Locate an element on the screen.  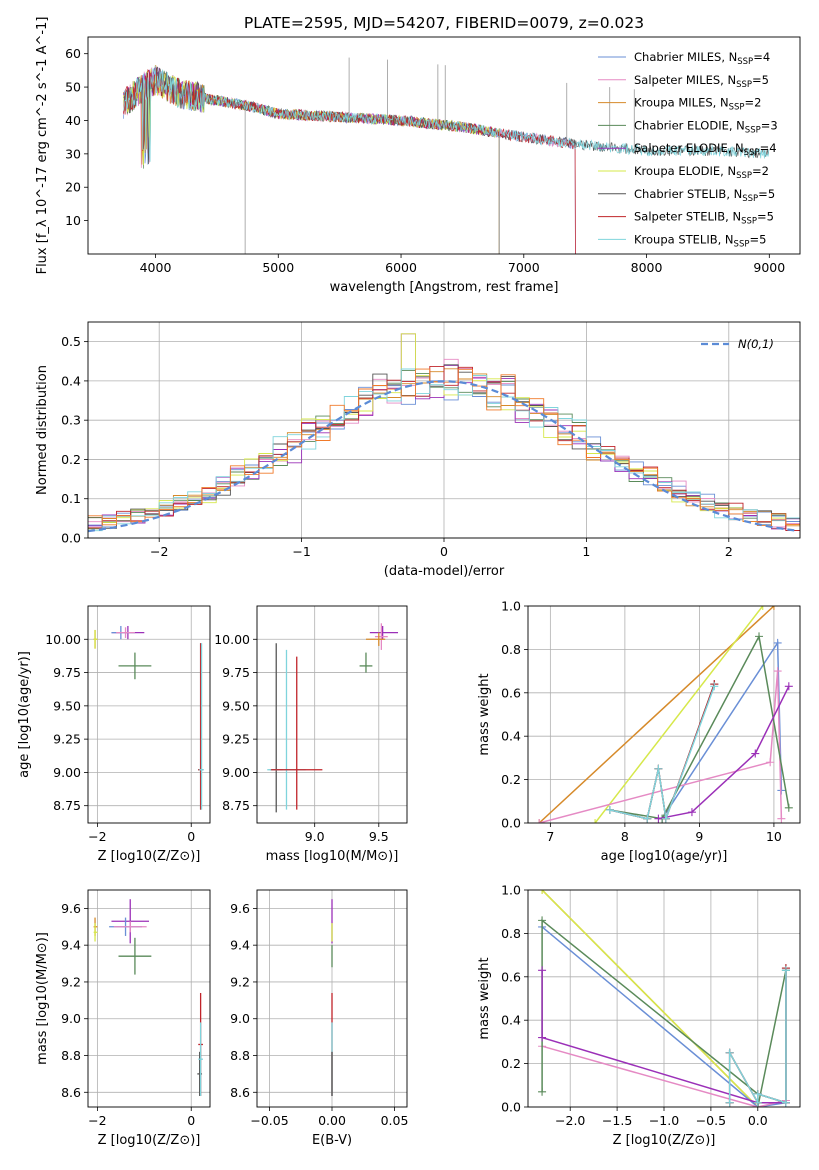
legend-entry: Salpeter ELODIE, NSSP=4 is located at coordinates (705, 149).